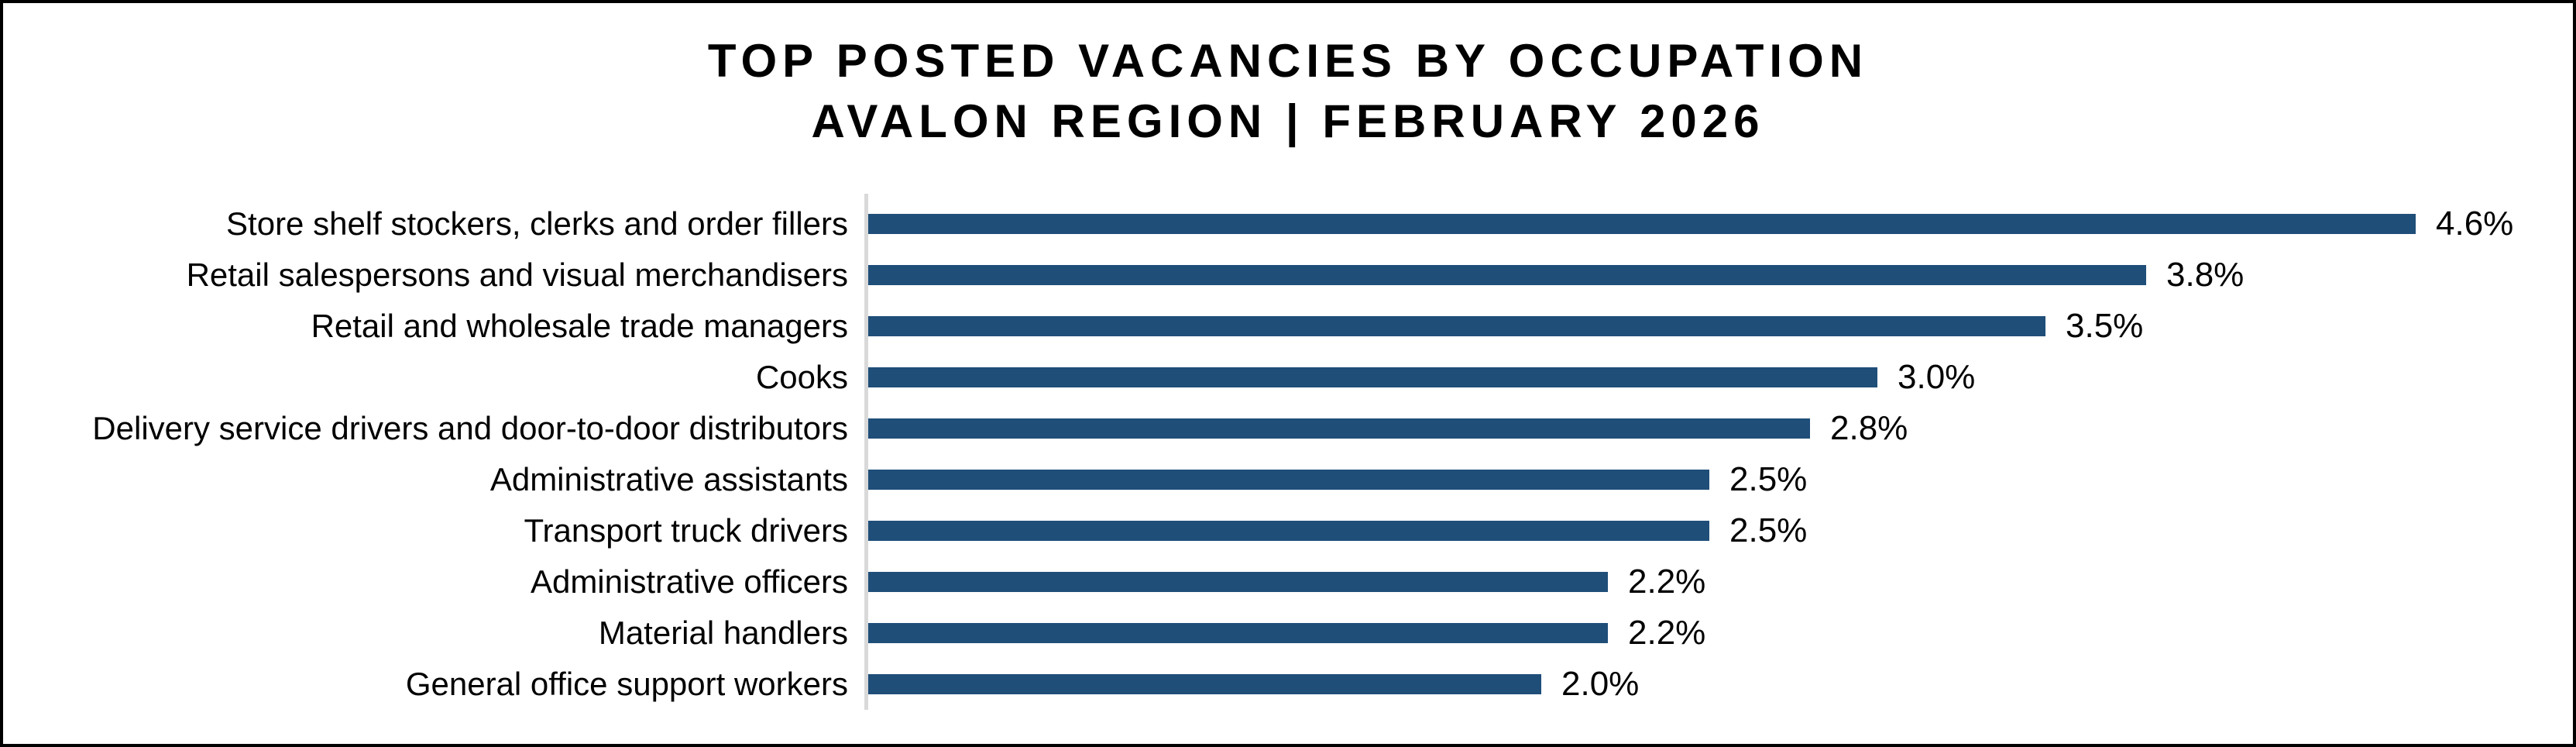 The height and width of the screenshot is (747, 2576). What do you see at coordinates (1937, 377) in the screenshot?
I see `value-label: 3.0%` at bounding box center [1937, 377].